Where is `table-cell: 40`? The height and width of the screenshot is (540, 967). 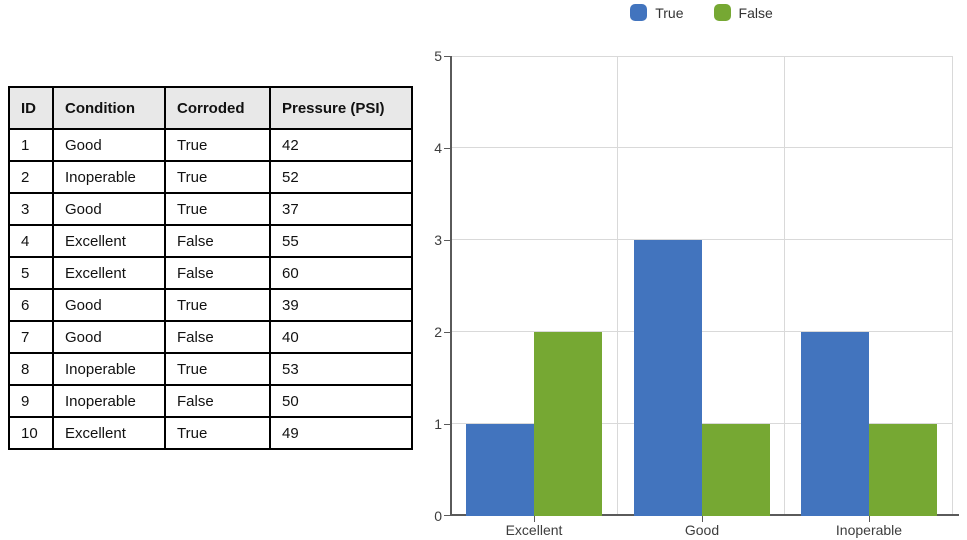 table-cell: 40 is located at coordinates (341, 337).